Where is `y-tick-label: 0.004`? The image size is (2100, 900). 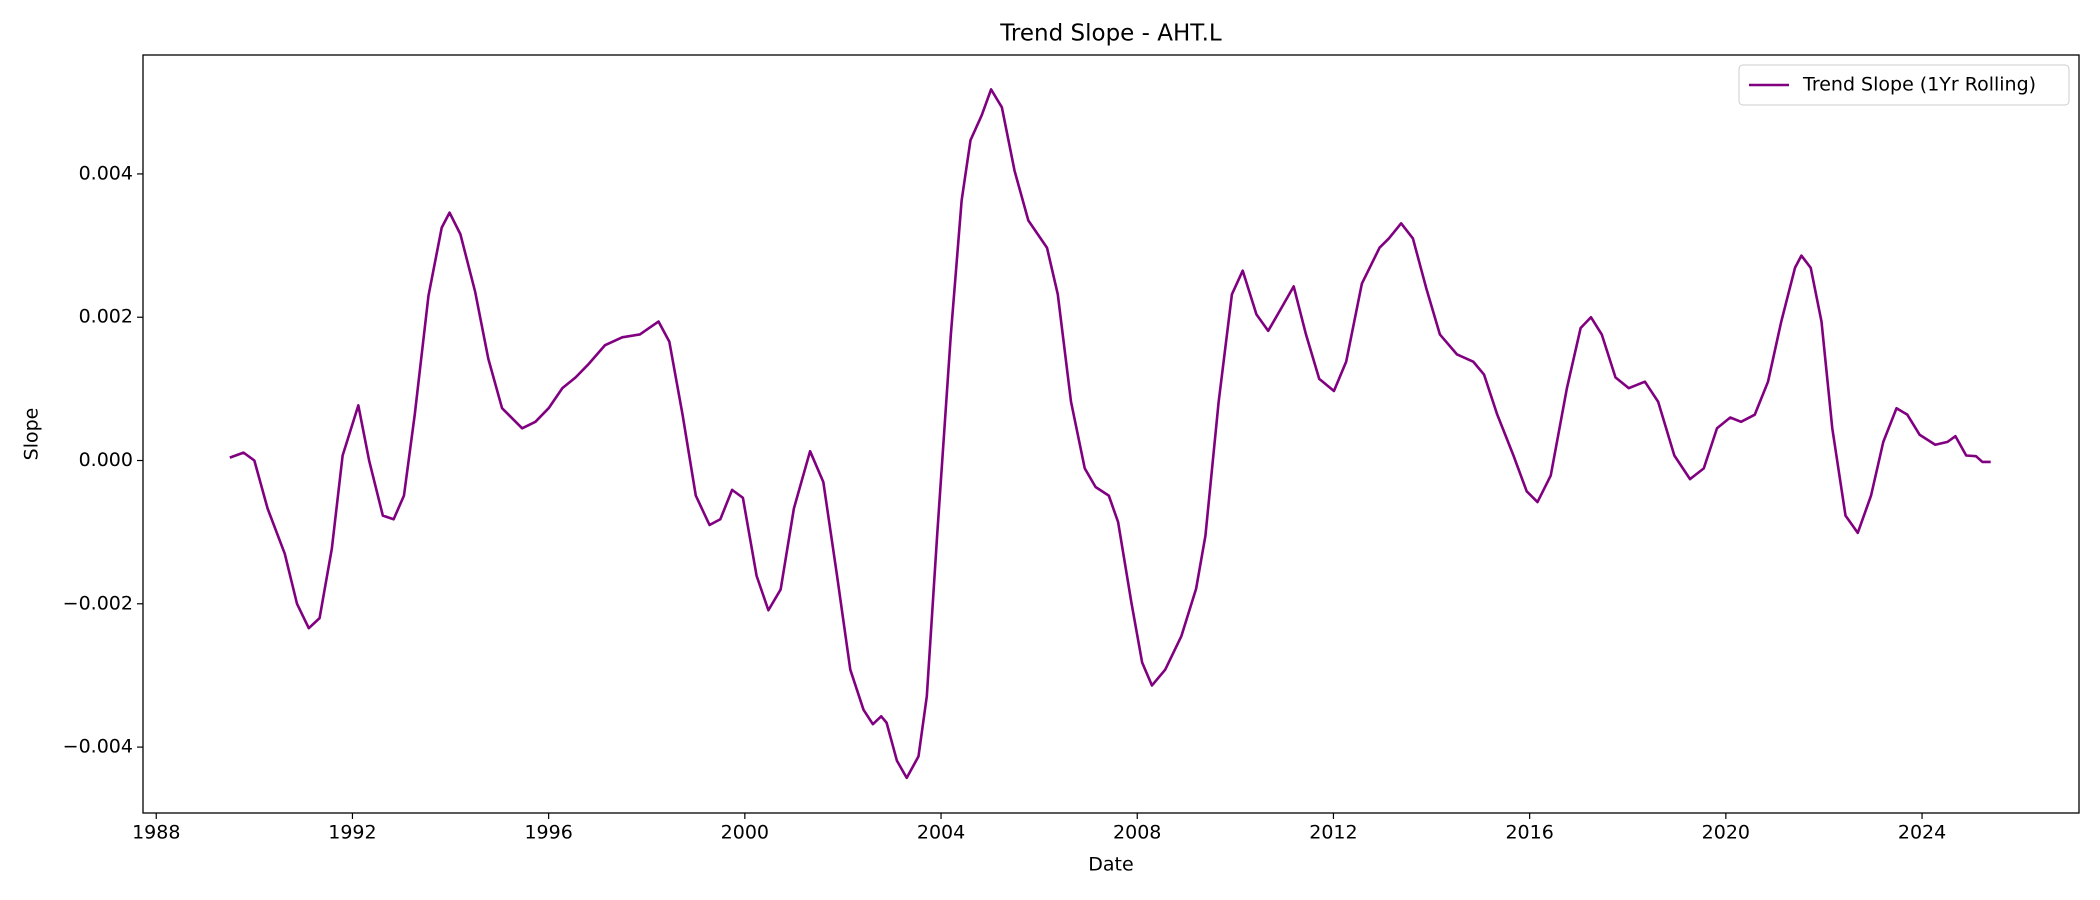
y-tick-label: 0.004 is located at coordinates (106, 173).